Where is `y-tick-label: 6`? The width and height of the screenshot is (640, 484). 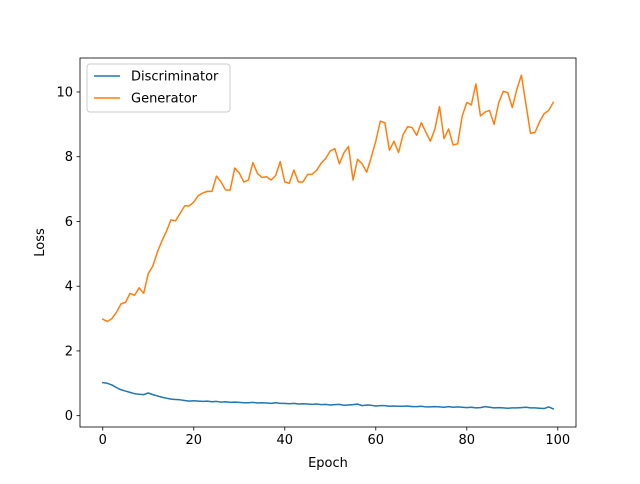
y-tick-label: 6 is located at coordinates (69, 222).